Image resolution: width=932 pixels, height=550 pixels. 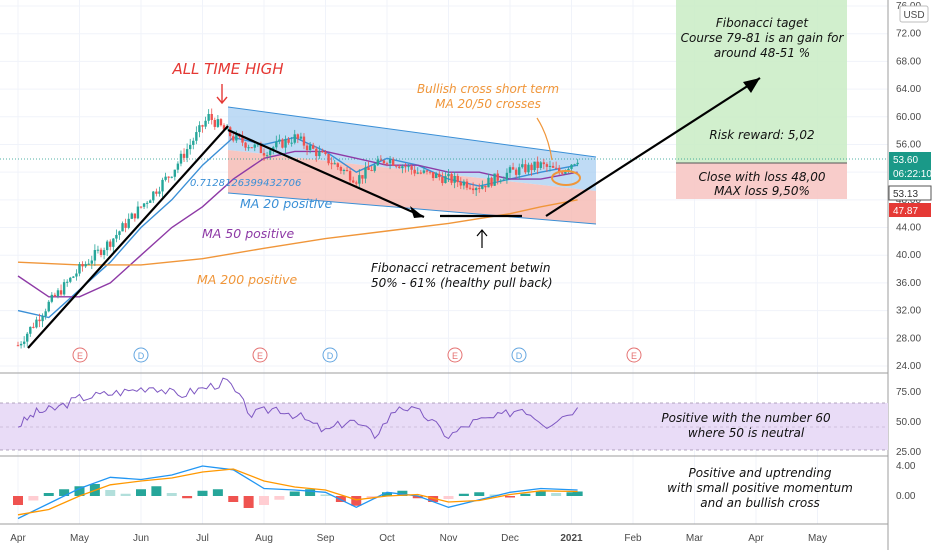 I want to click on target-arrowhead, so click(x=751, y=85).